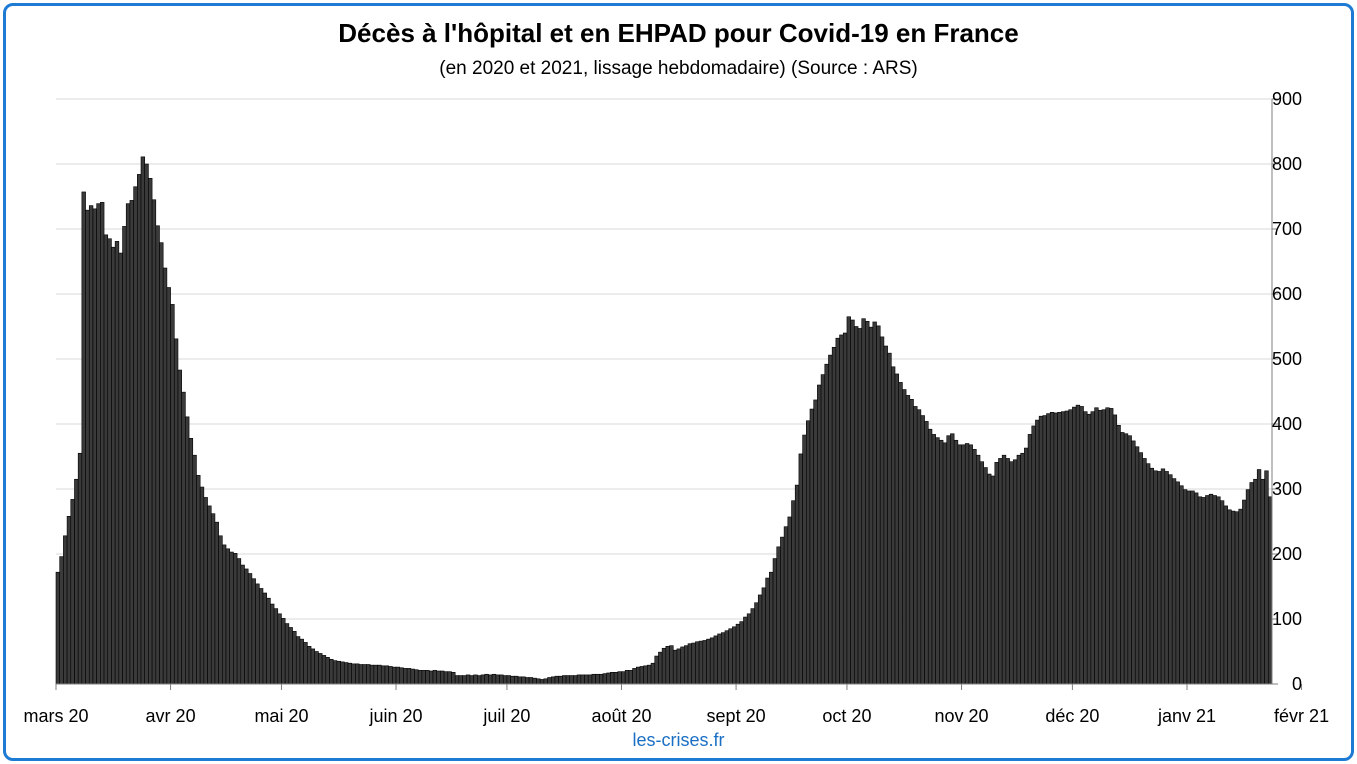 The image size is (1357, 764). What do you see at coordinates (1072, 716) in the screenshot?
I see `x-tick-label: déc 20` at bounding box center [1072, 716].